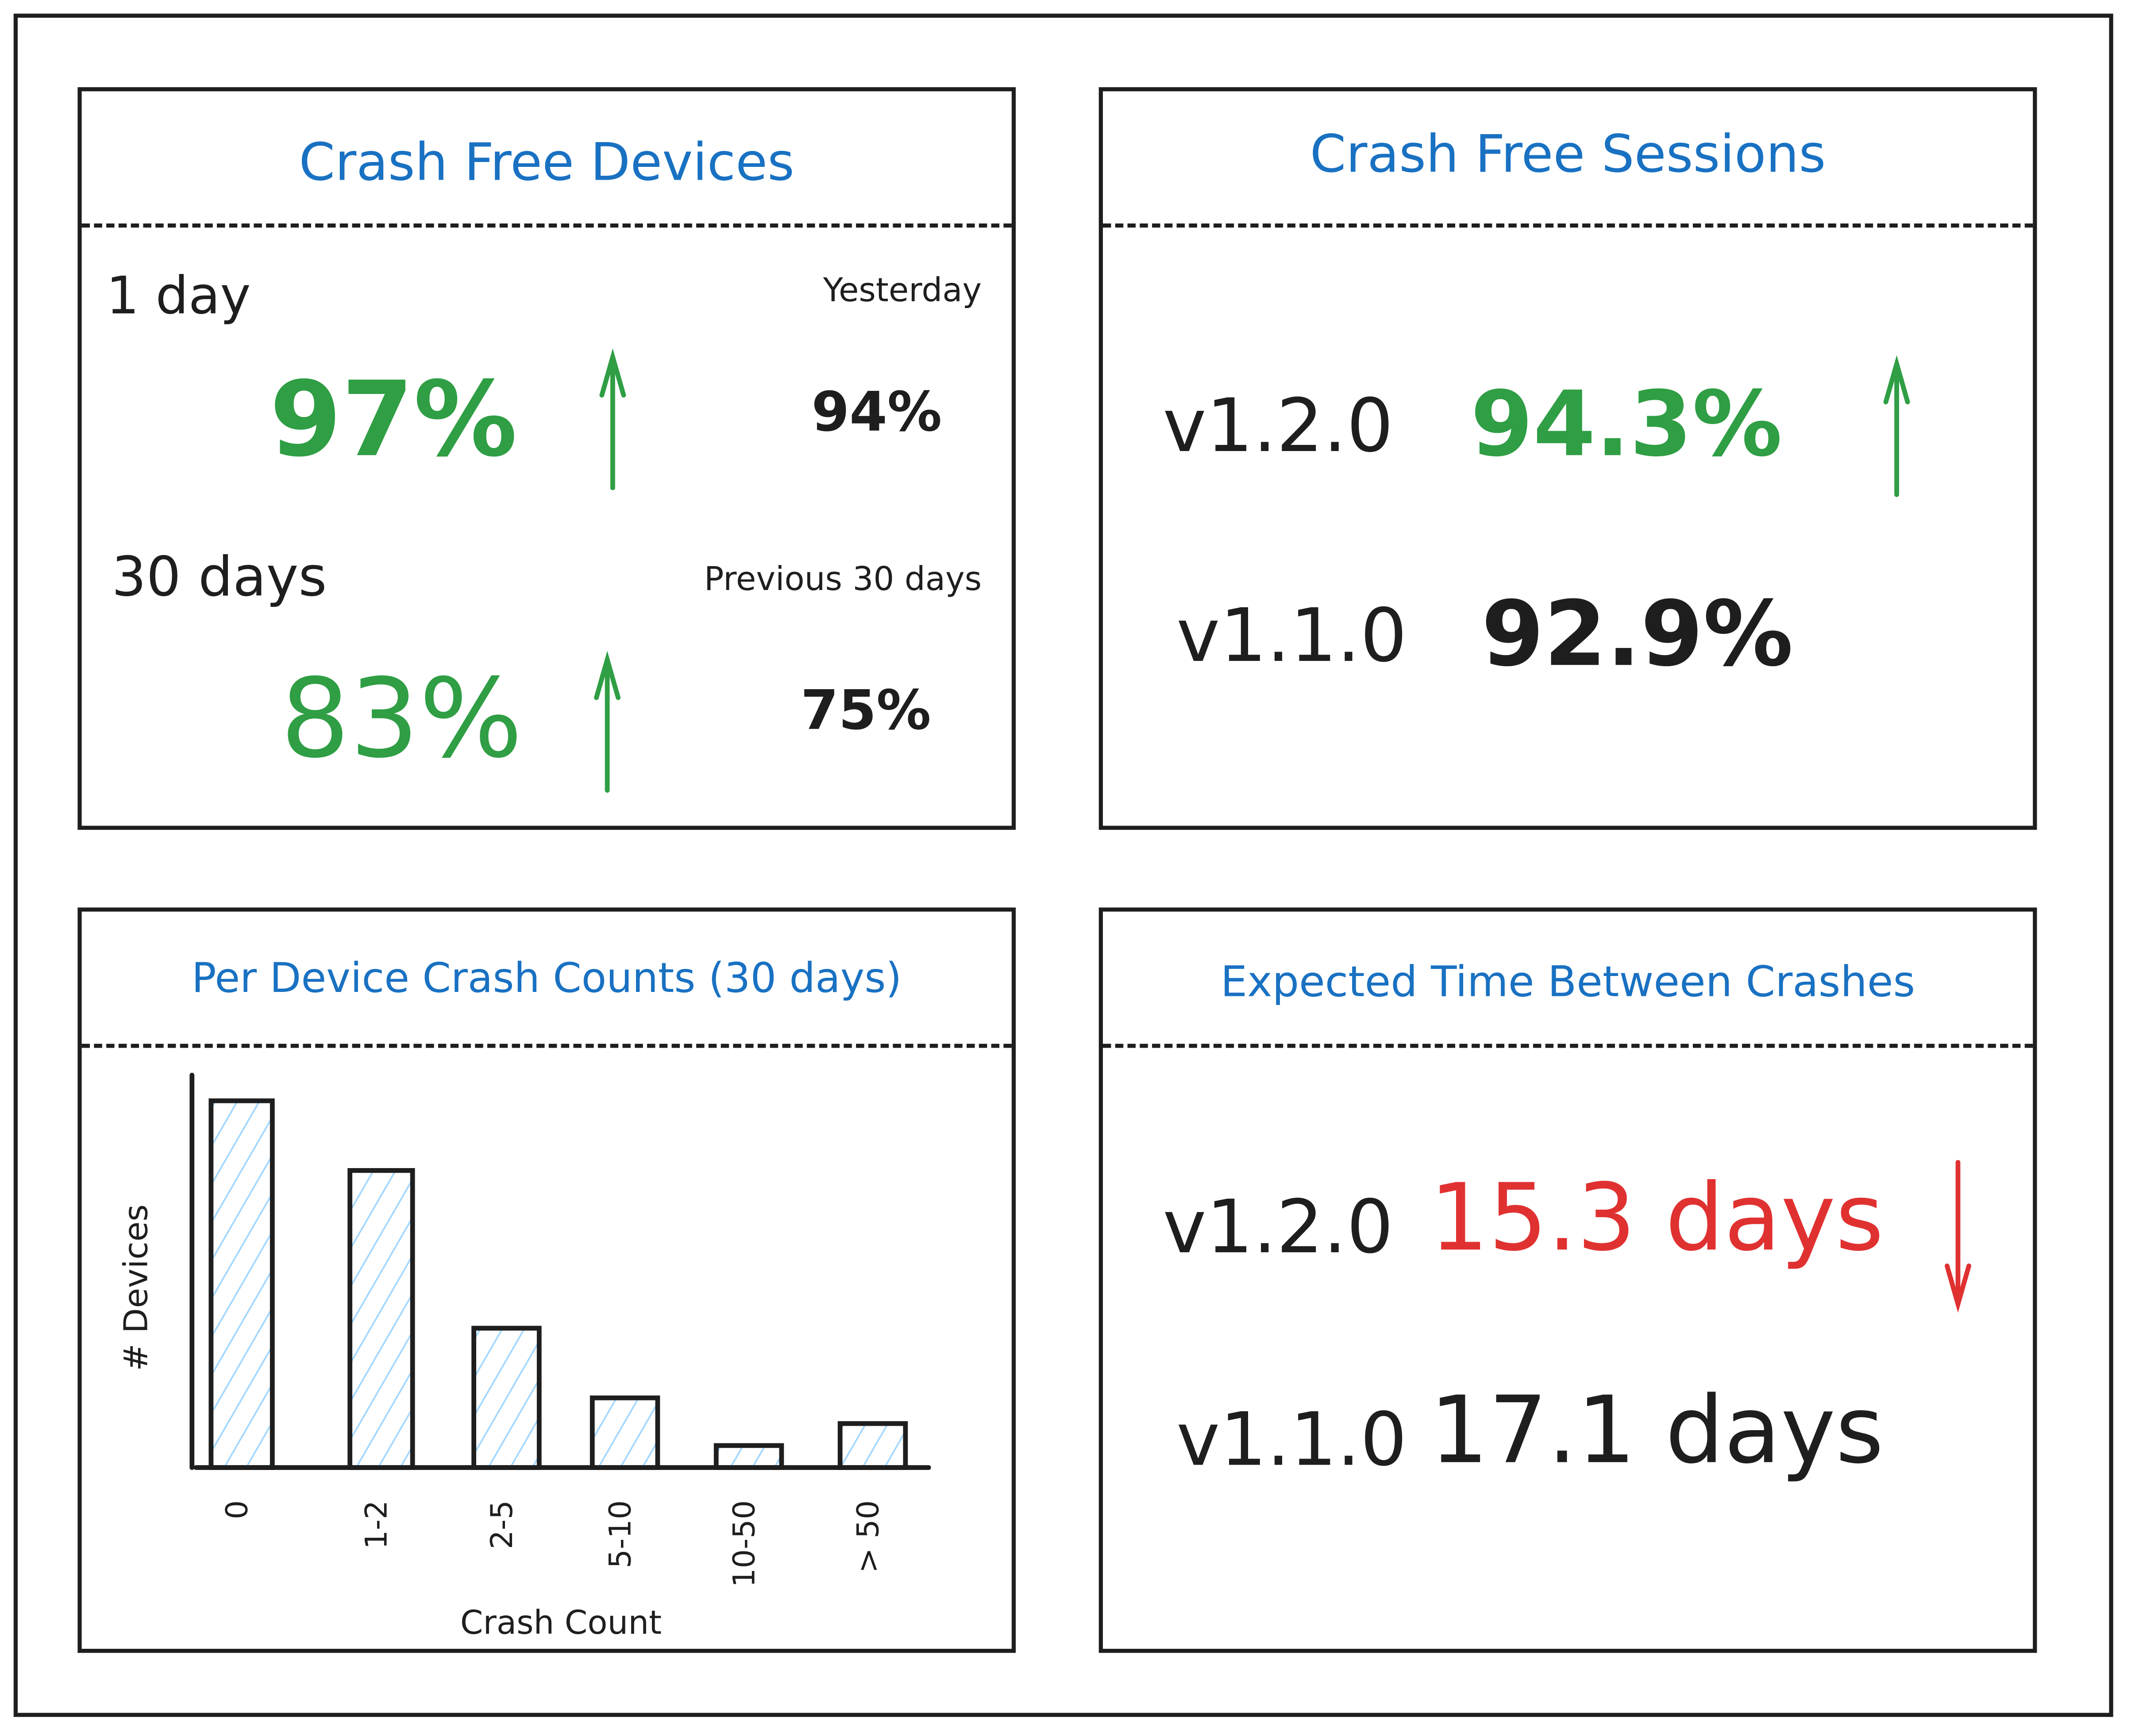  I want to click on panel-title: Per Device Crash Counts (30 days), so click(546, 979).